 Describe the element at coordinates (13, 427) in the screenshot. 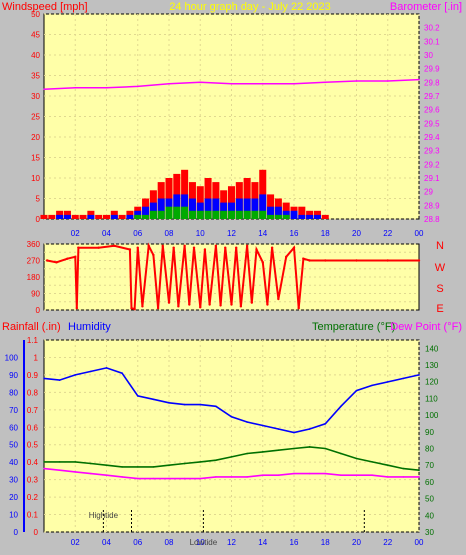

I see `humidity-y-tick: 60` at that location.